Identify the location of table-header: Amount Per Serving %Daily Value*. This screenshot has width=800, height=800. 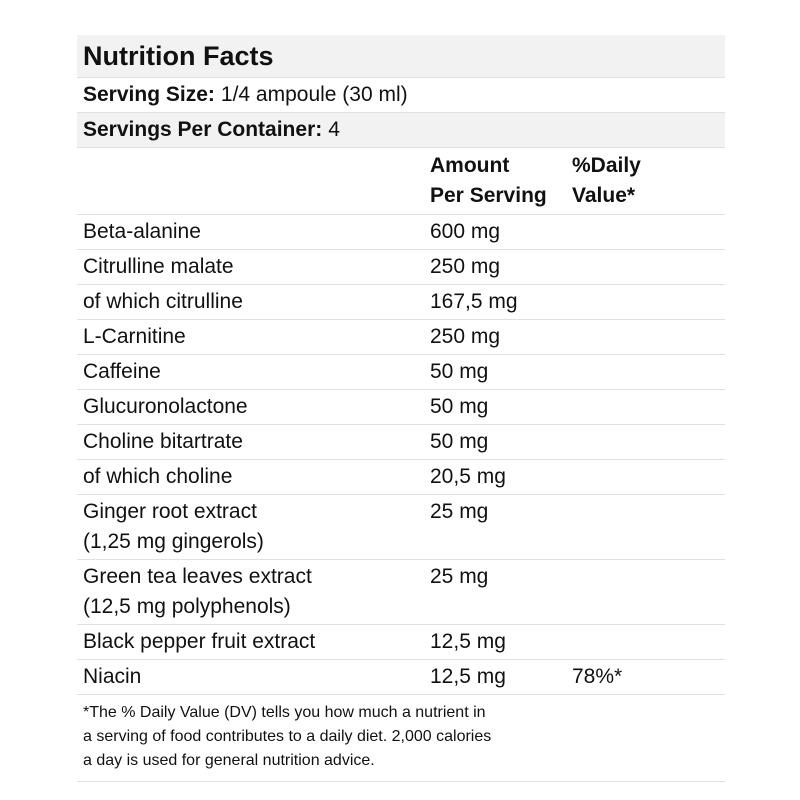
(401, 181).